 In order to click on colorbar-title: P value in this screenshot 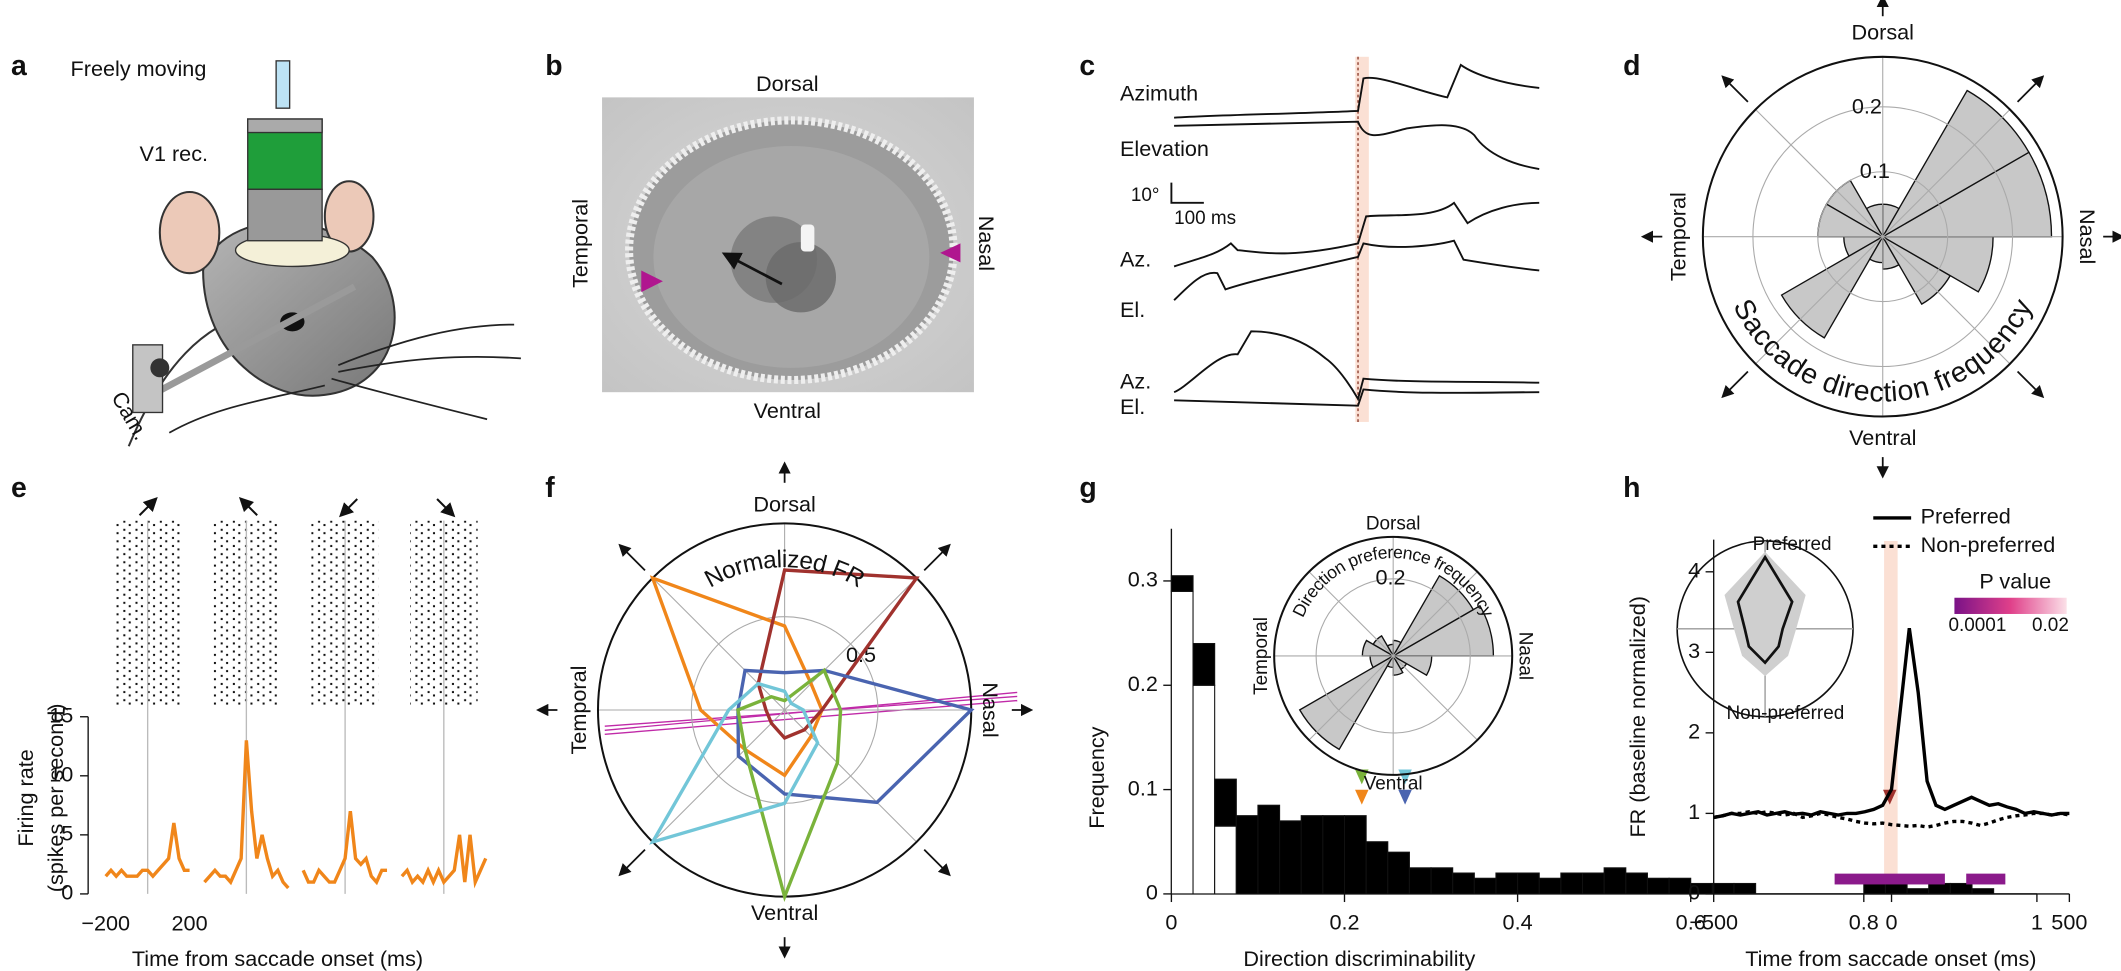, I will do `click(2015, 581)`.